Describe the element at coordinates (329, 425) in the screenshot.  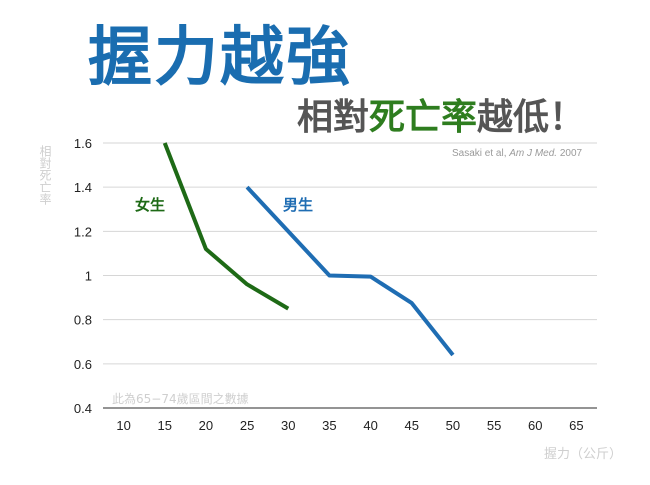
I see `x-tick-label: 35` at that location.